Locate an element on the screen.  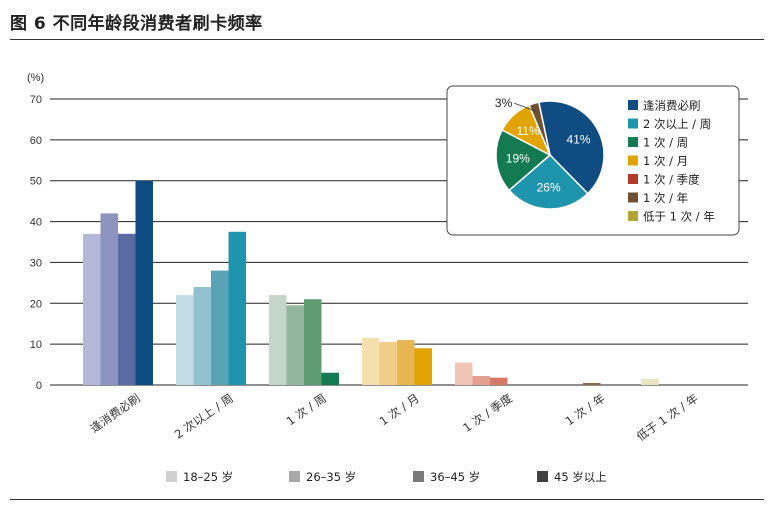
legend-label: 45 岁以上 is located at coordinates (580, 477).